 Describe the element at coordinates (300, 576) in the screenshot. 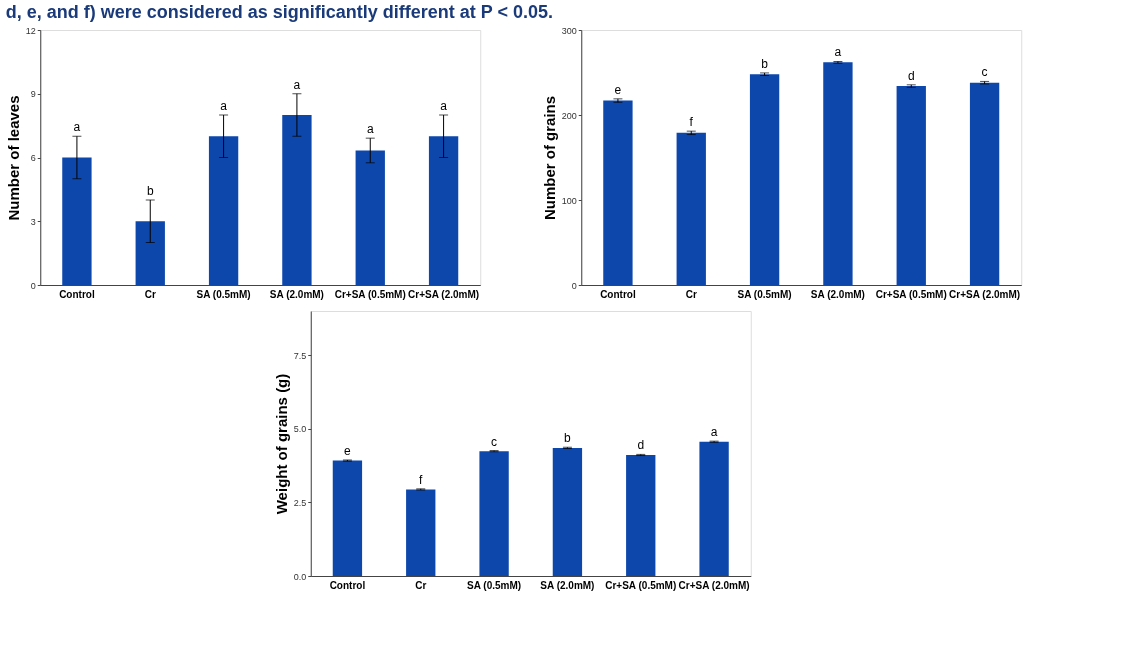

I see `y-tick-label: 0.0` at that location.